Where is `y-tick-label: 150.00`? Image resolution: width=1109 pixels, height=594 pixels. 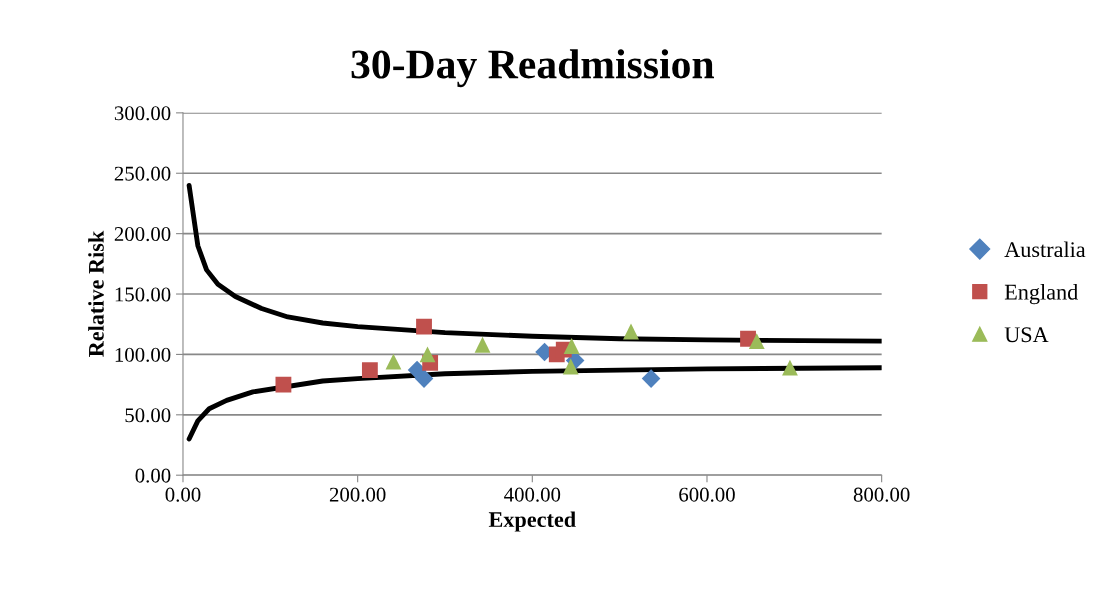
y-tick-label: 150.00 is located at coordinates (143, 294).